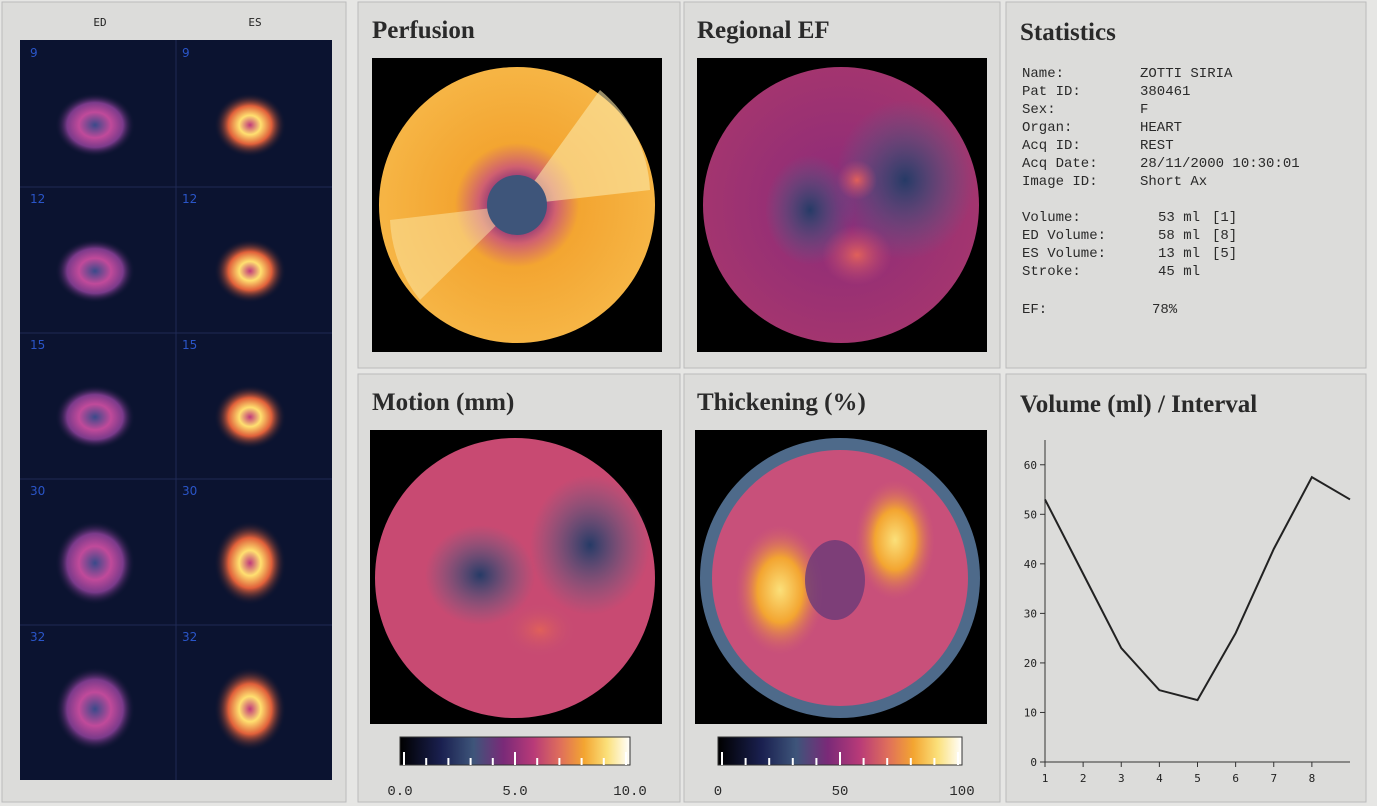  Describe the element at coordinates (1186, 74) in the screenshot. I see `stat-value: ZOTTI SIRIA` at that location.